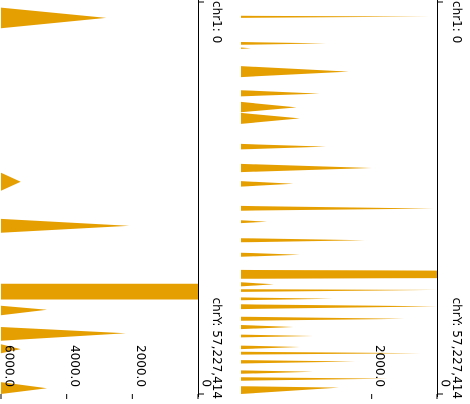 This screenshot has width=470, height=404. Describe the element at coordinates (10, 366) in the screenshot. I see `value-tick-label: 6000.0` at that location.